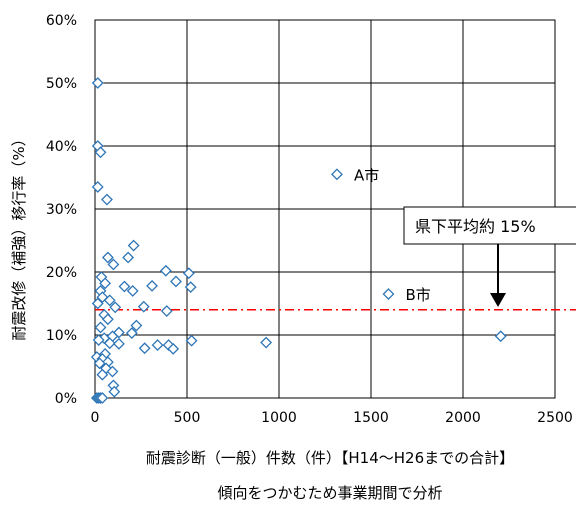  Describe the element at coordinates (279, 418) in the screenshot. I see `x-tick-label-1000: 1000` at that location.